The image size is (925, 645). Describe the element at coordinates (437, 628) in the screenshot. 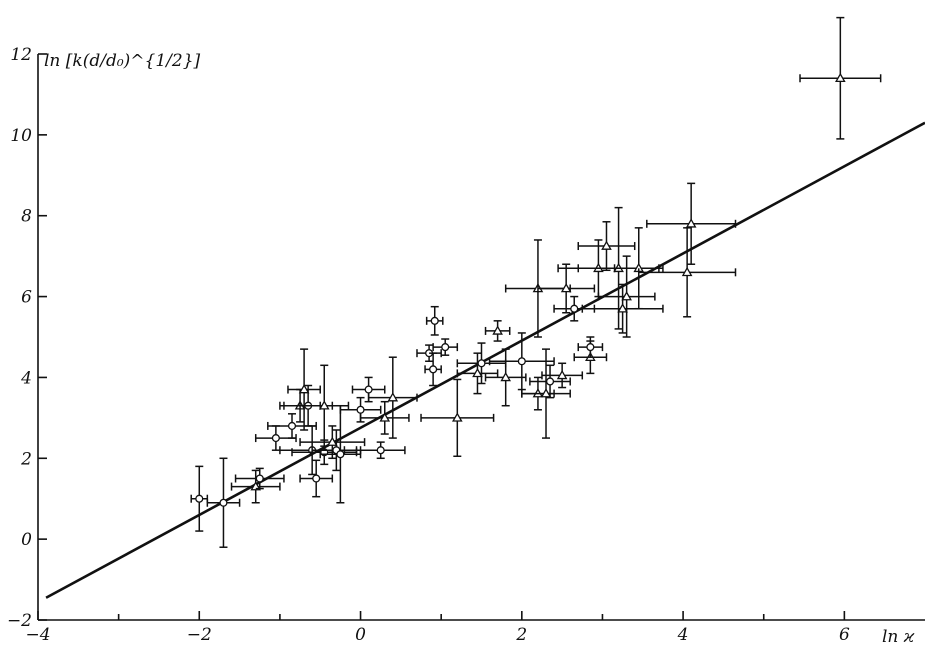

I see `x-ticks: −4 −2 0 2 4 6` at that location.